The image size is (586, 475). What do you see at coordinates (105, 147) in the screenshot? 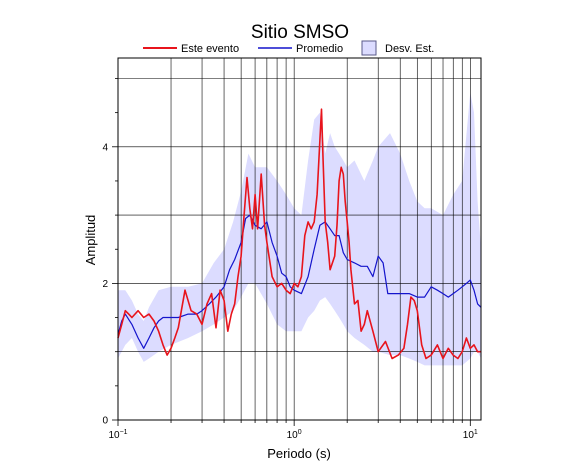
I see `y-tick-label: 4` at bounding box center [105, 147].